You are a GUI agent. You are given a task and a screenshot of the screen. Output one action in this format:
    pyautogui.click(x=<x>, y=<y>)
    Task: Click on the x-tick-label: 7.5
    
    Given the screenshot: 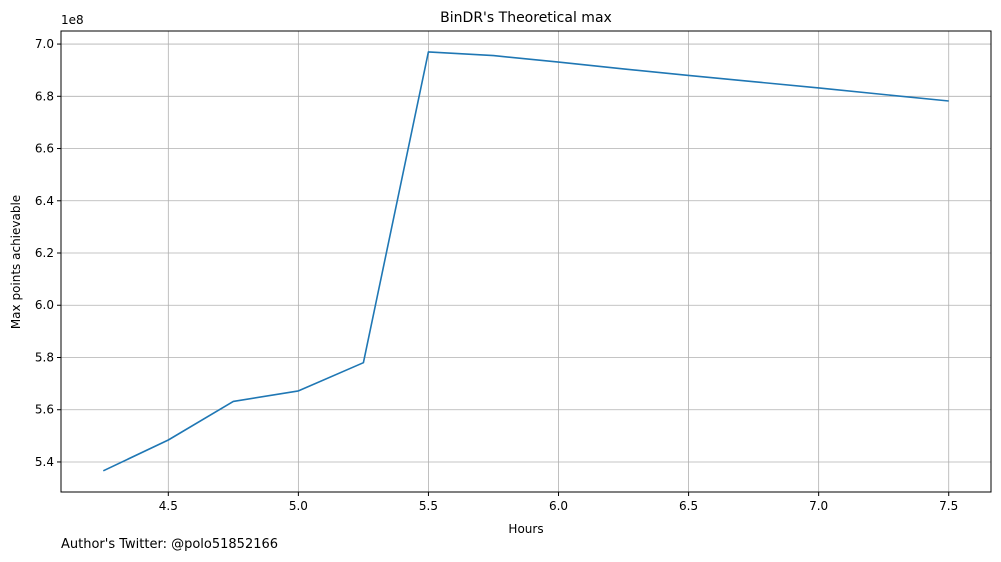 What is the action you would take?
    pyautogui.click(x=948, y=506)
    